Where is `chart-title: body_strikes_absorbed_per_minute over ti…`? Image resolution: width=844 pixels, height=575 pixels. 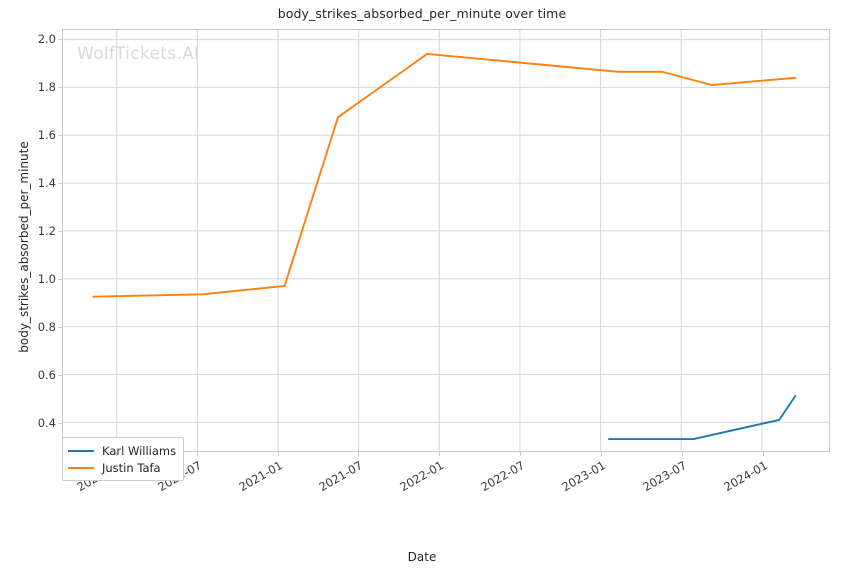 chart-title: body_strikes_absorbed_per_minute over ti… is located at coordinates (422, 13).